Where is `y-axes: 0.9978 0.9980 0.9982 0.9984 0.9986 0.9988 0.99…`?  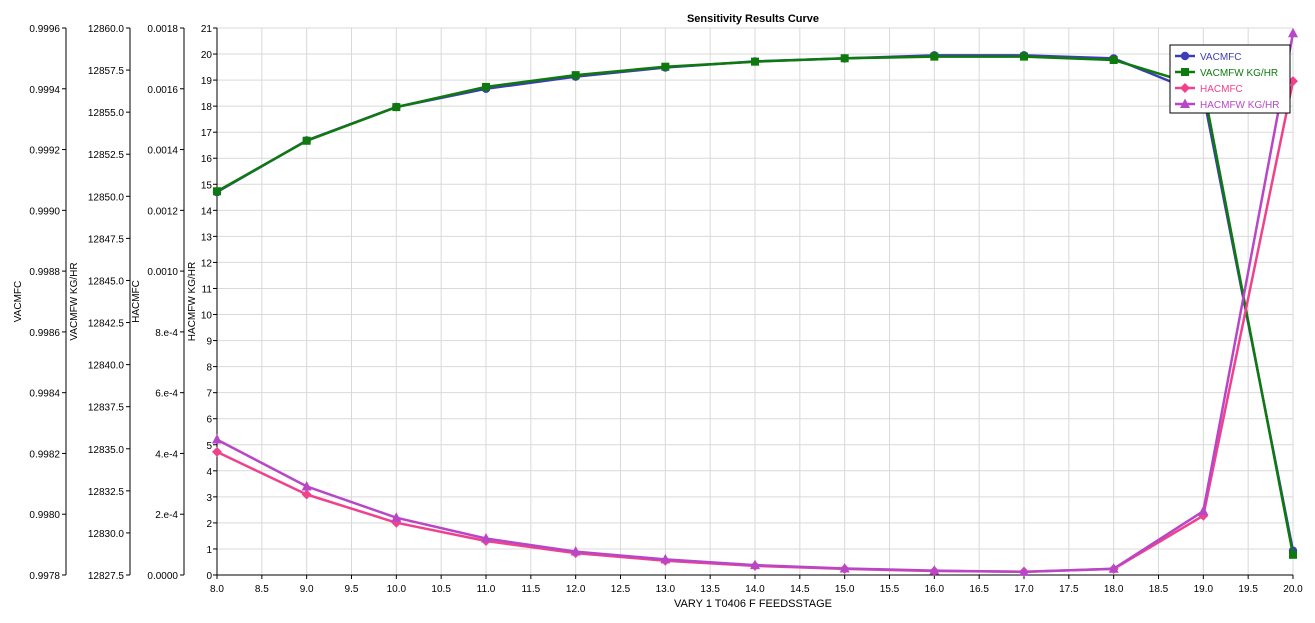
y-axes: 0.9978 0.9980 0.9982 0.9984 0.9986 0.9988 0.99… is located at coordinates (115, 303).